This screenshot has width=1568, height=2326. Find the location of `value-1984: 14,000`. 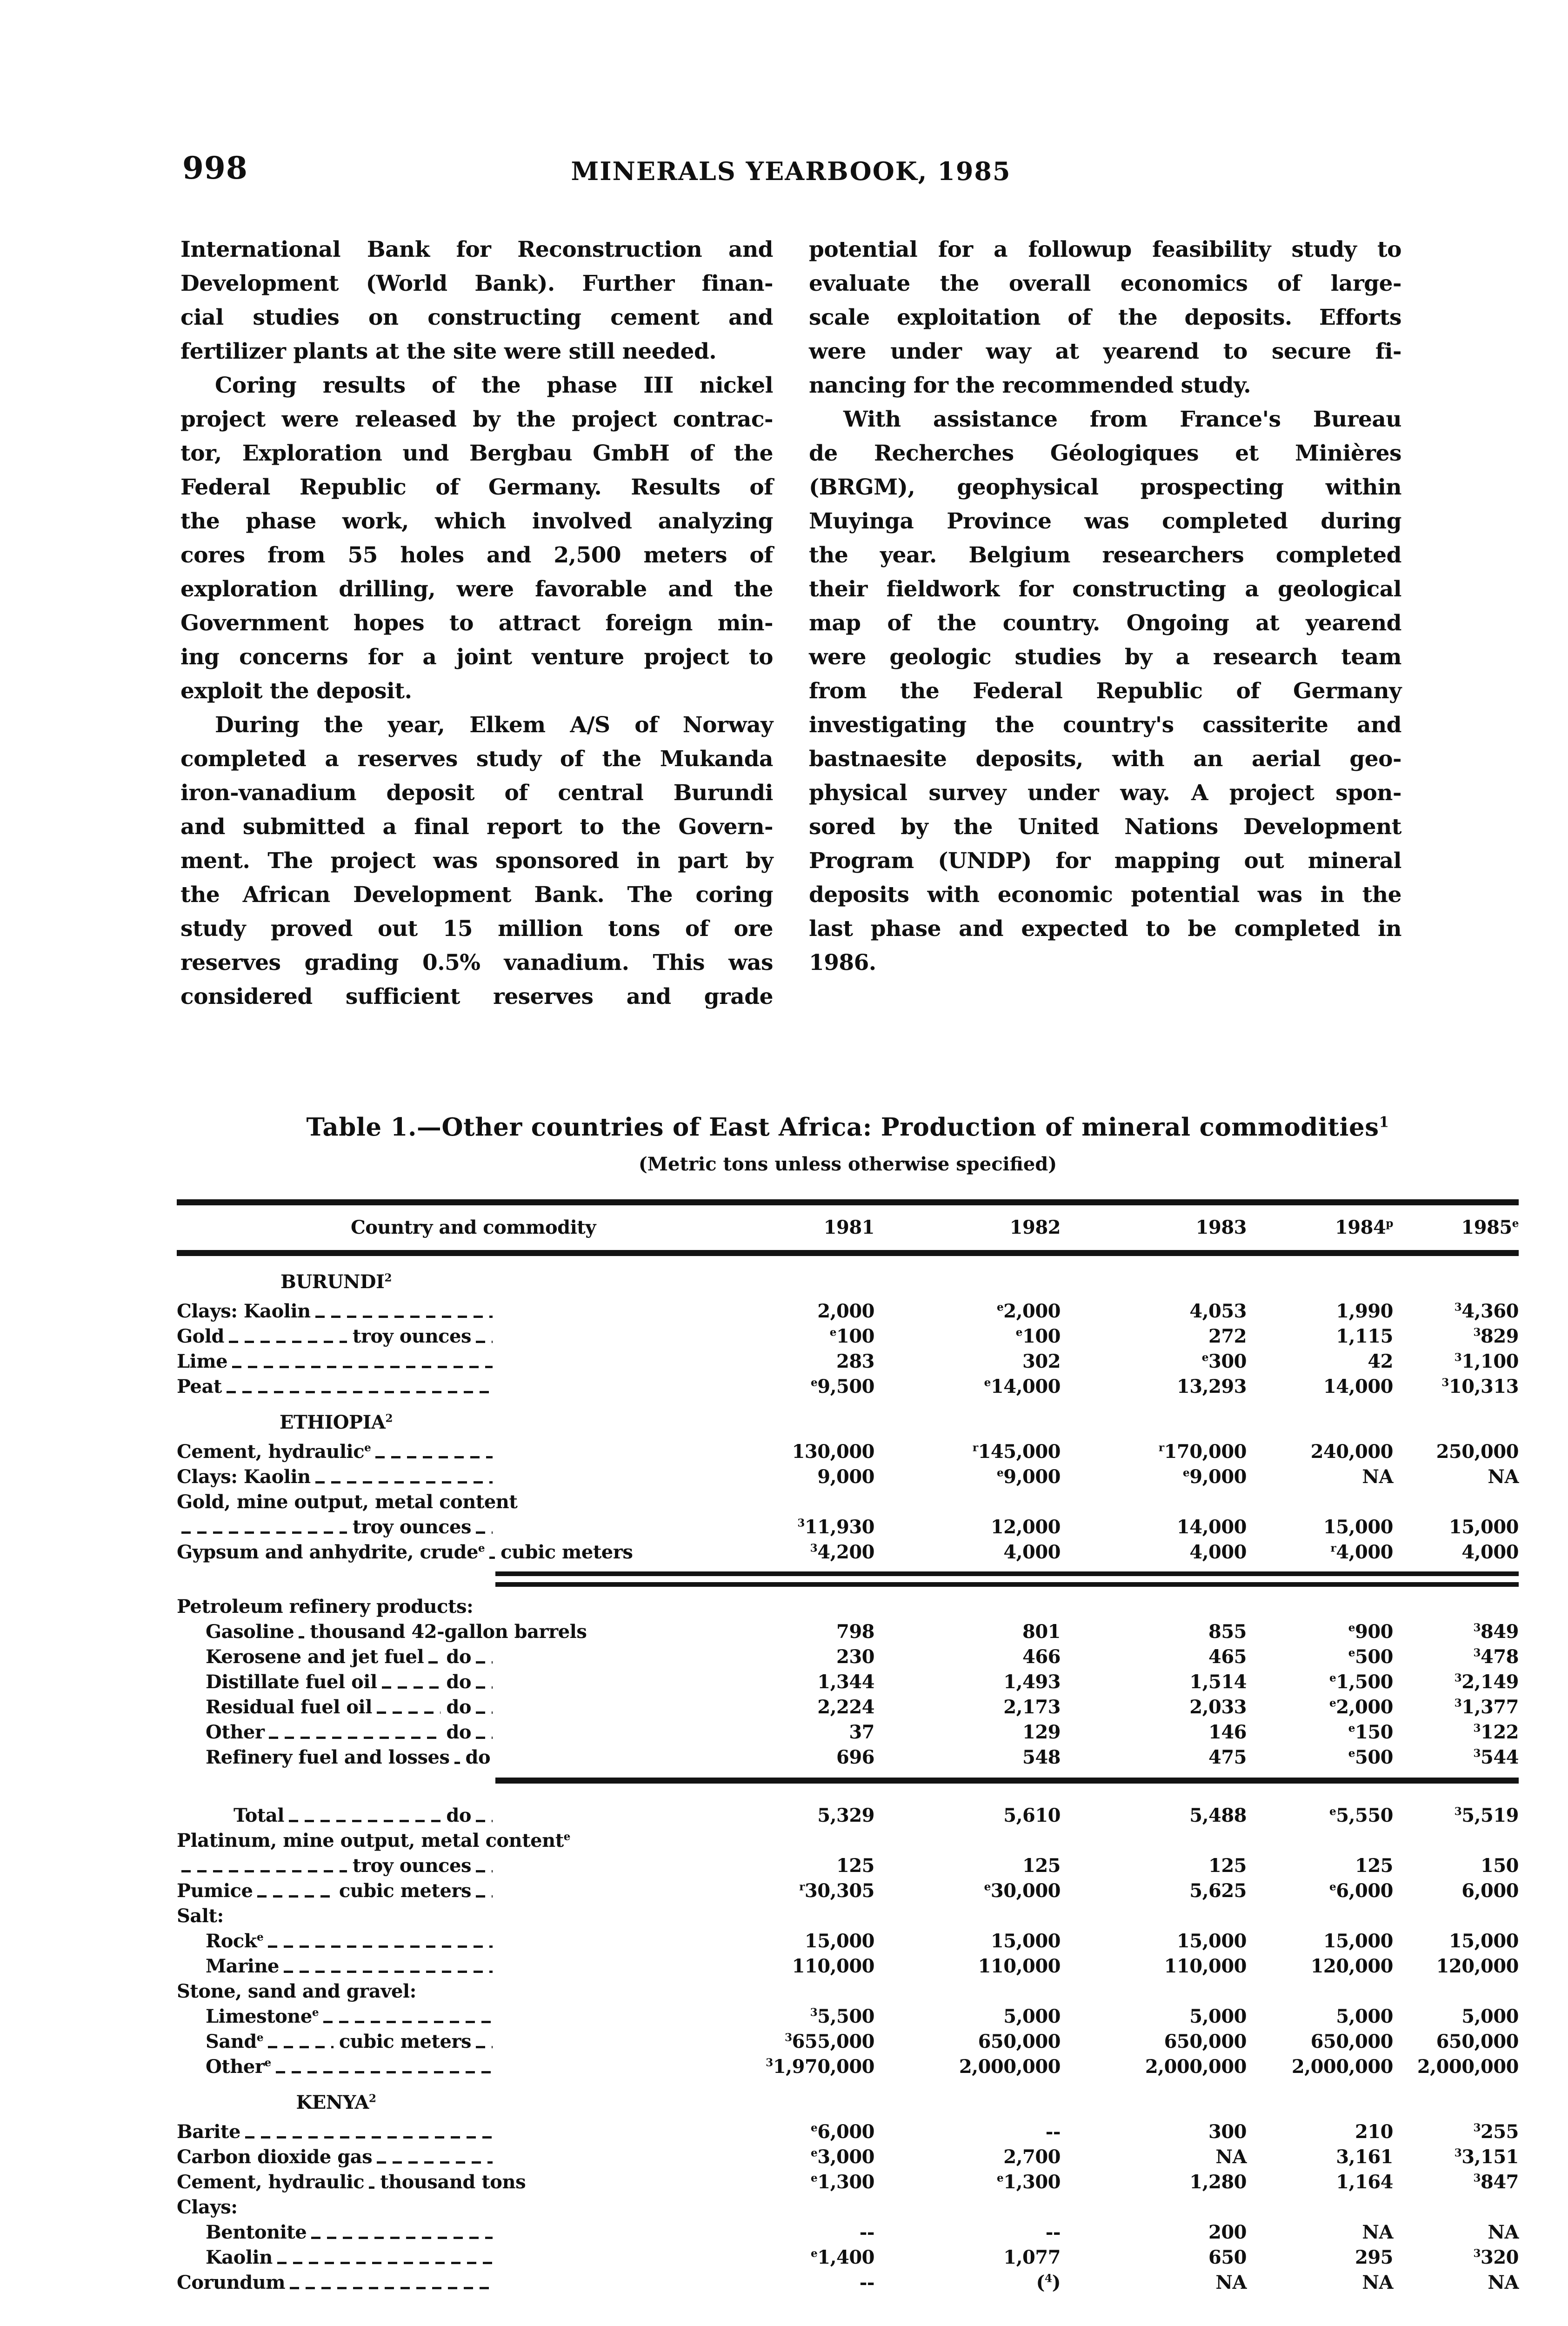

value-1984: 14,000 is located at coordinates (1359, 1386).